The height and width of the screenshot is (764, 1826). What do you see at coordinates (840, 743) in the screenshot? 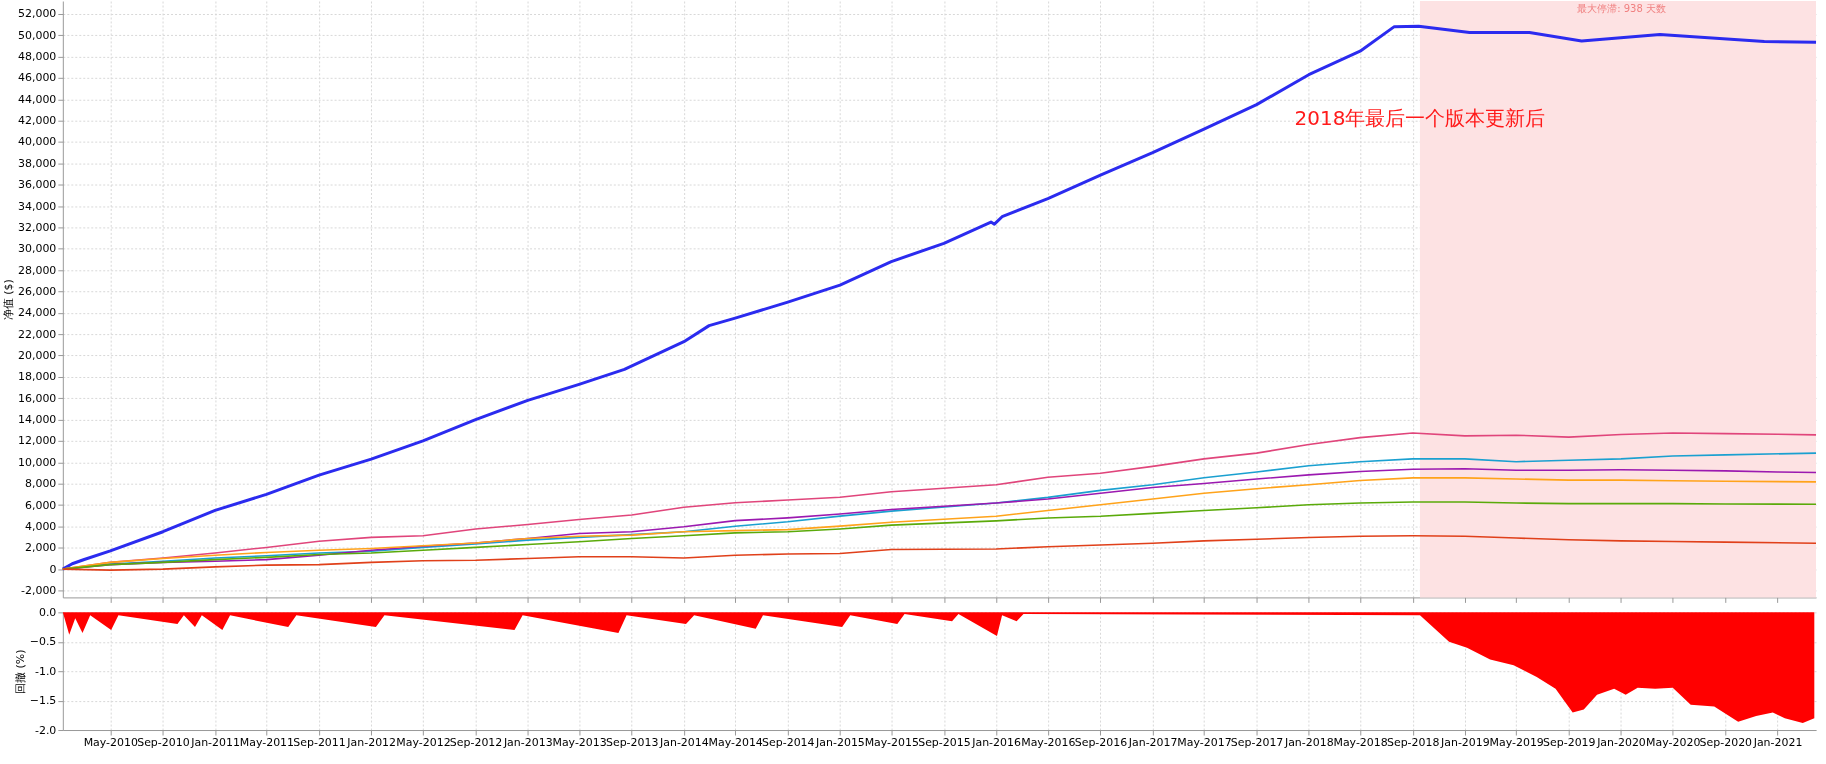
I see `x-tick-label: Jan-2015` at bounding box center [840, 743].